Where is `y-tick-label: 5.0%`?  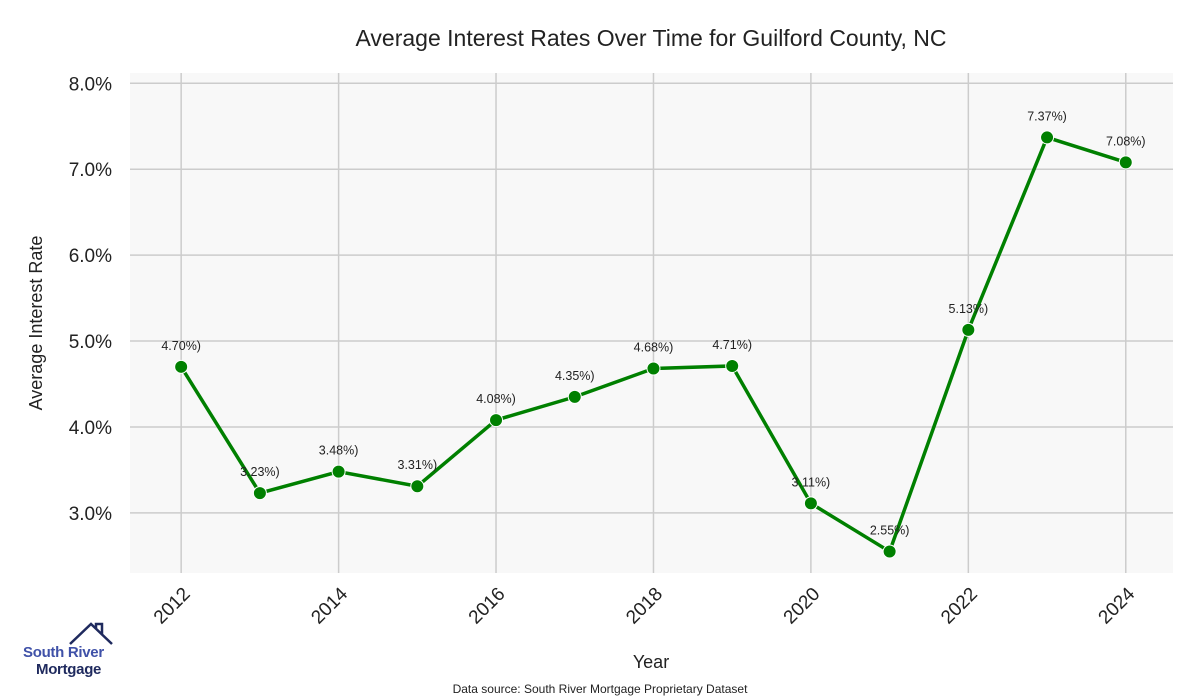 y-tick-label: 5.0% is located at coordinates (90, 342).